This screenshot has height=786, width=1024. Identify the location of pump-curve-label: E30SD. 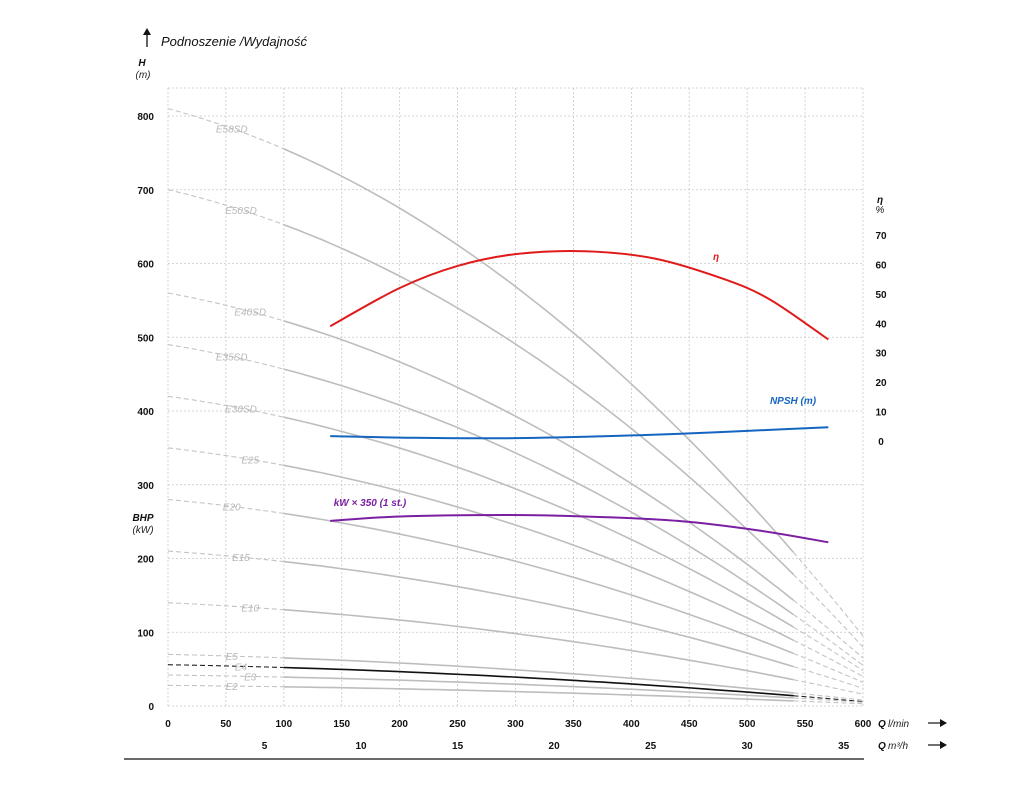
(241, 409).